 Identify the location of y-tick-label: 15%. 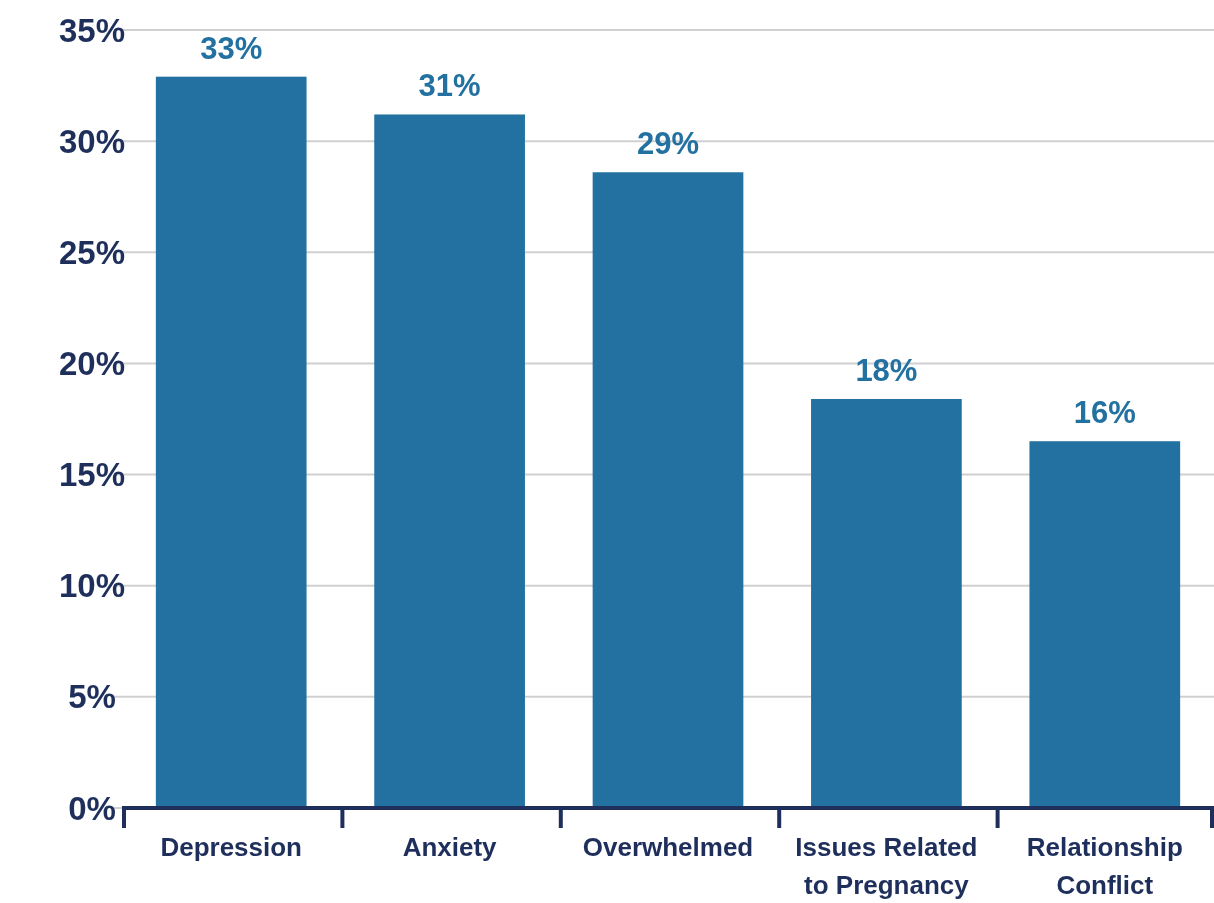
(92, 475).